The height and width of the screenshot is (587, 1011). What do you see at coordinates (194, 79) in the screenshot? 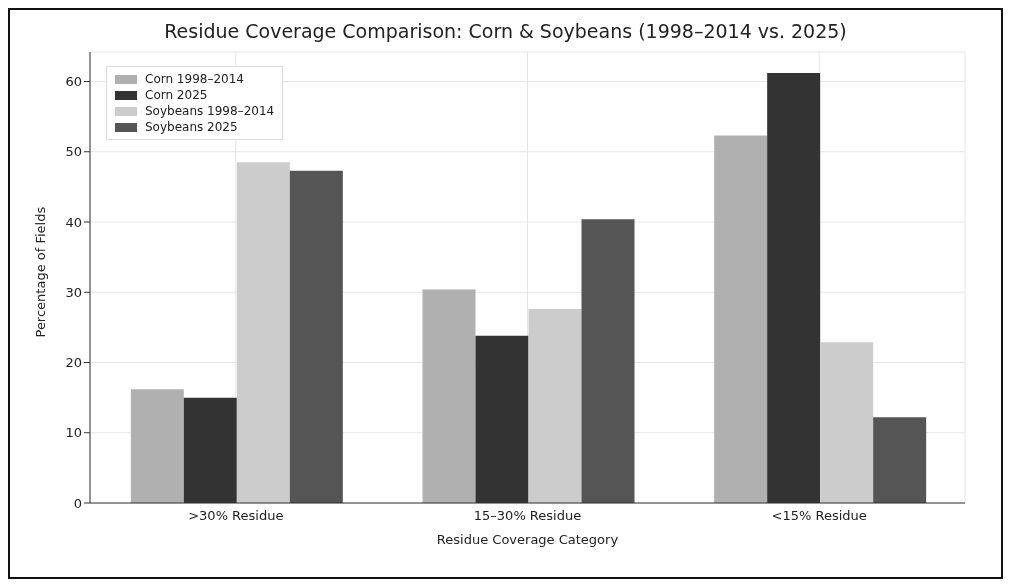
I see `legend-label: Corn 1998–2014` at bounding box center [194, 79].